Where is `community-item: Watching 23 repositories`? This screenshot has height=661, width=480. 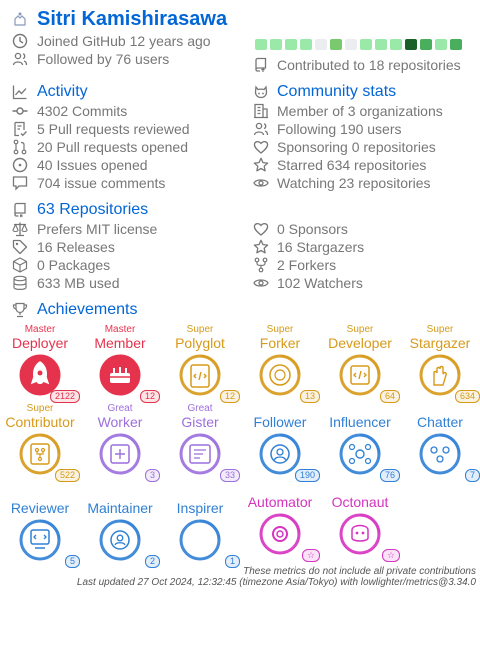
community-item: Watching 23 repositories is located at coordinates (354, 183).